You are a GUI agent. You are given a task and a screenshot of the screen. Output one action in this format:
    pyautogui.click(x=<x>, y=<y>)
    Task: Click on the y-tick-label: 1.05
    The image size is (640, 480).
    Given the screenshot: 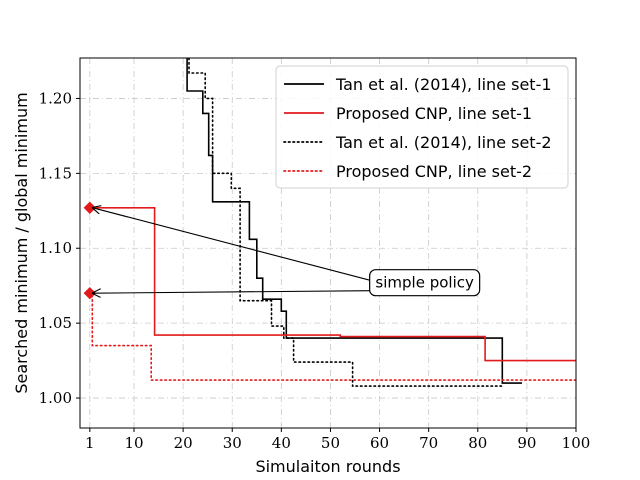 What is the action you would take?
    pyautogui.click(x=55, y=323)
    